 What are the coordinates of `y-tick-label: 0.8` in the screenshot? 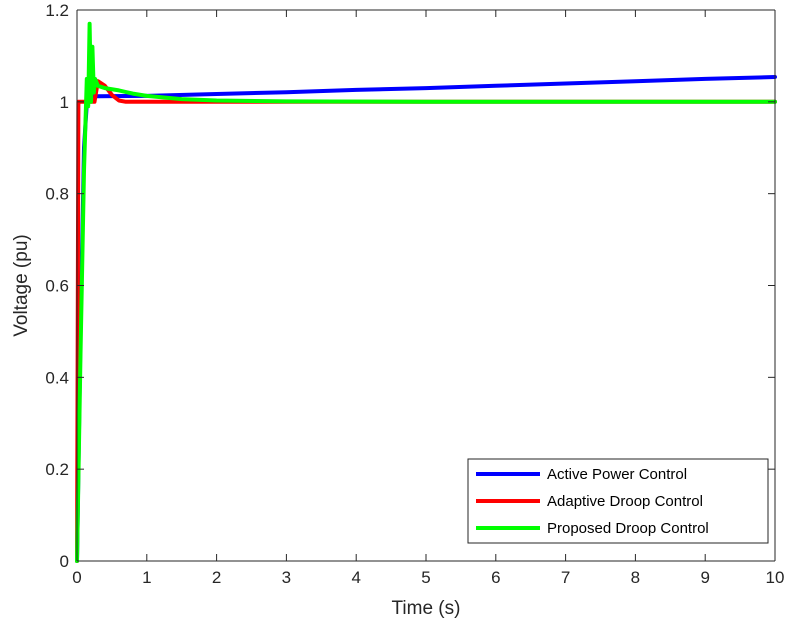 It's located at (57, 194).